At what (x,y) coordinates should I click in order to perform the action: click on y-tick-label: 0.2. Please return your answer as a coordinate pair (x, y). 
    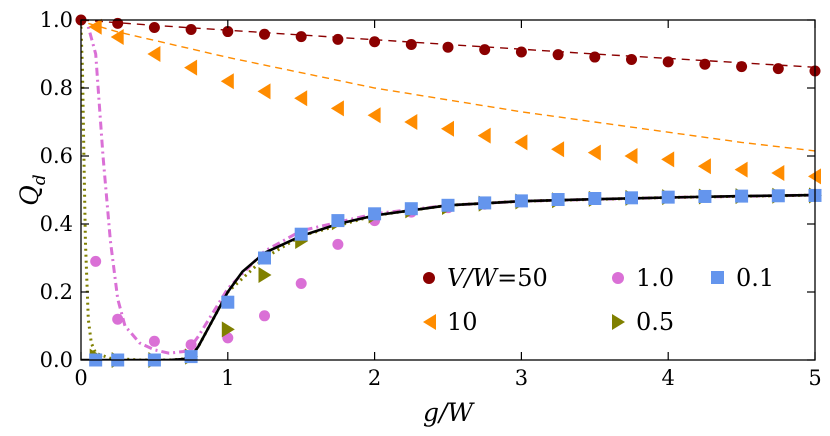
    Looking at the image, I should click on (56, 292).